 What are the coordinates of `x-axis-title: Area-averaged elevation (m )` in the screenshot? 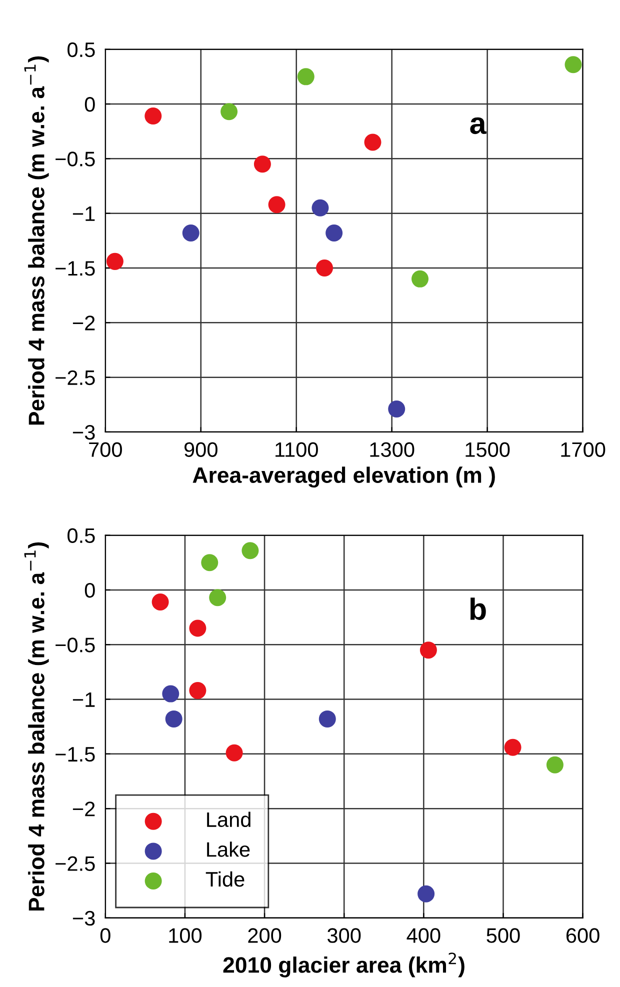 It's located at (343, 477).